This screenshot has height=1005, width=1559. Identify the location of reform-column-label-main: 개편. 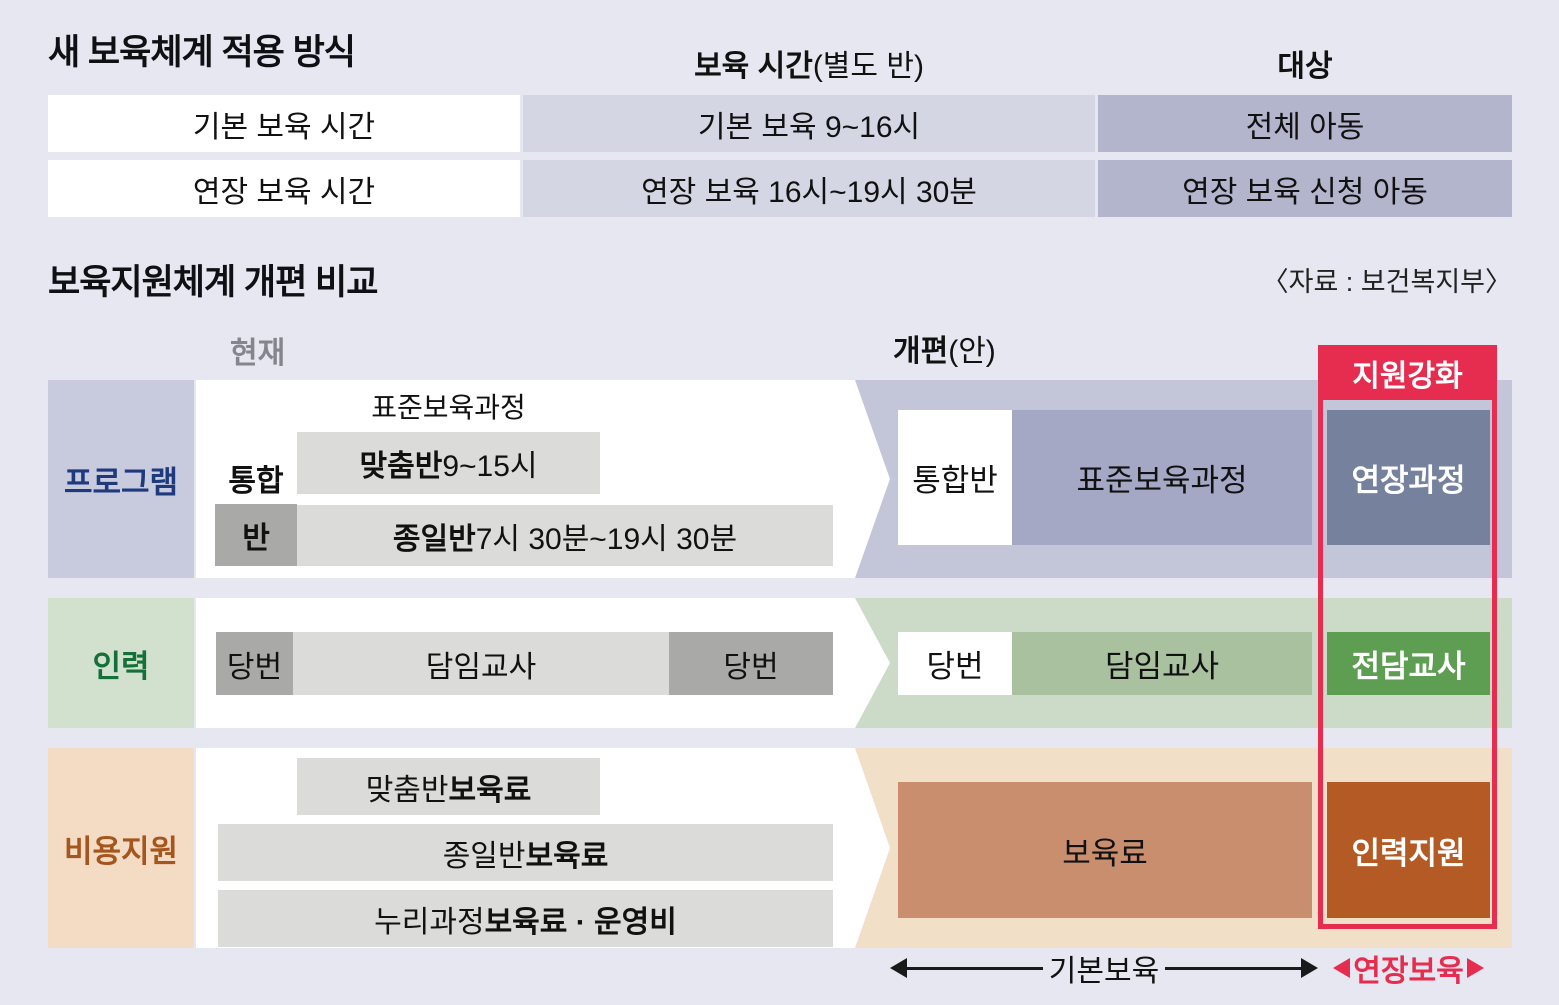
(921, 351).